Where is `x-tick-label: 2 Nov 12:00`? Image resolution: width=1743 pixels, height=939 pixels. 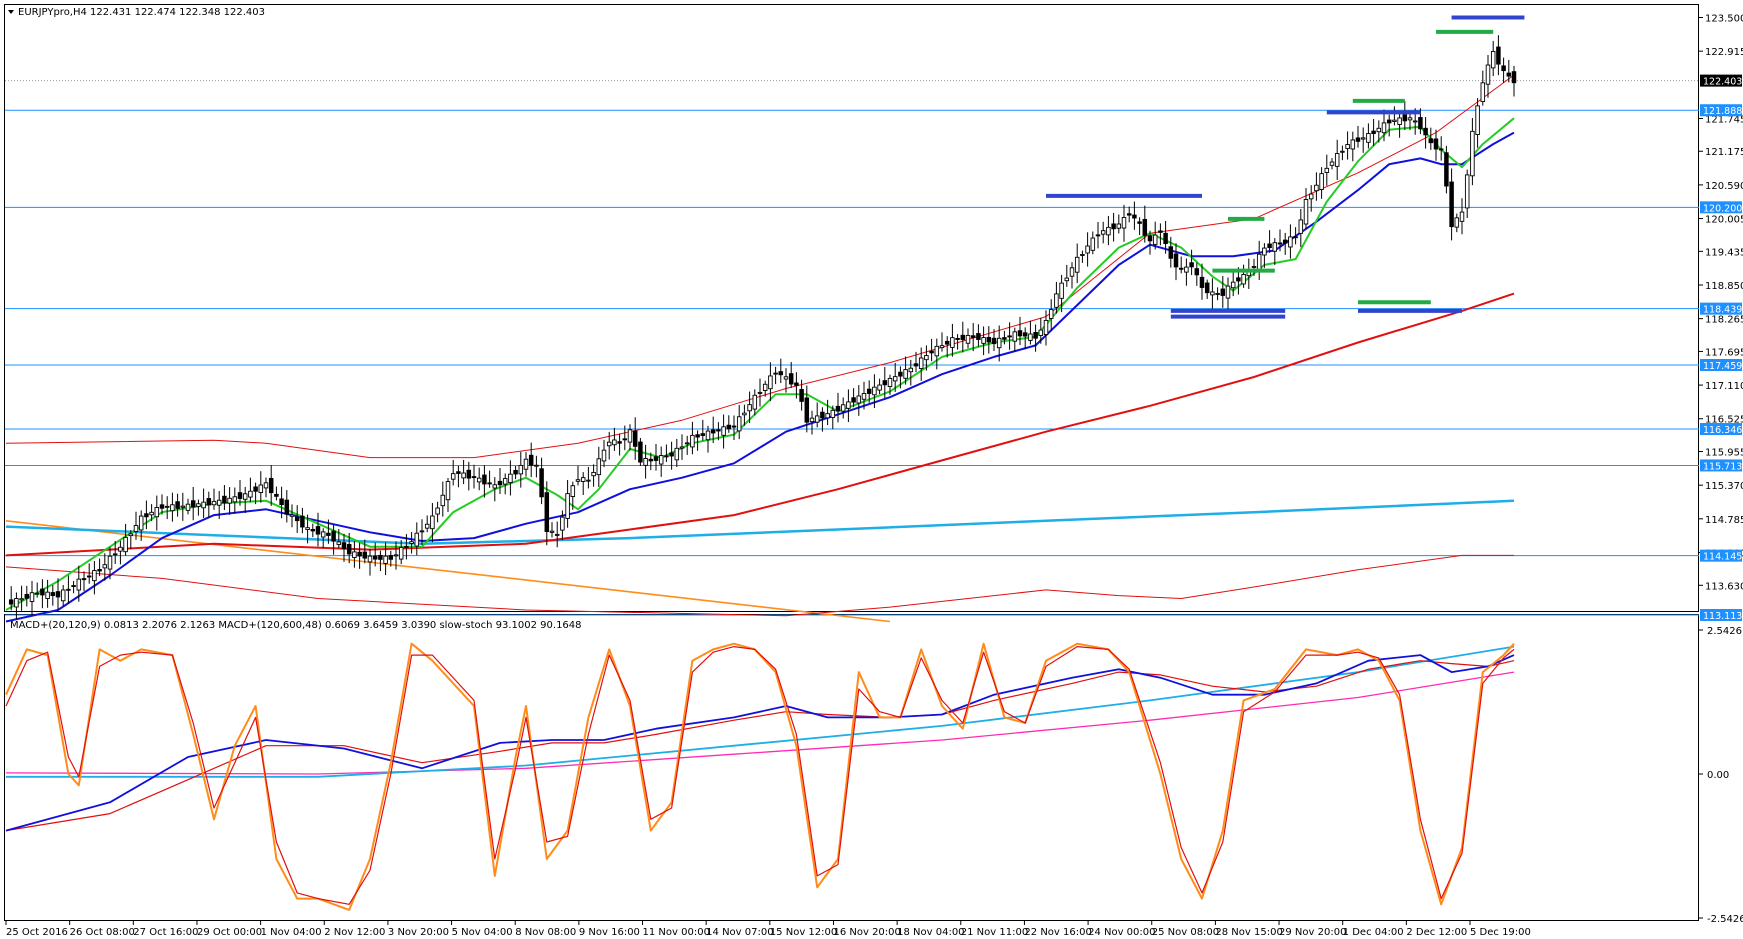 x-tick-label: 2 Nov 12:00 is located at coordinates (354, 932).